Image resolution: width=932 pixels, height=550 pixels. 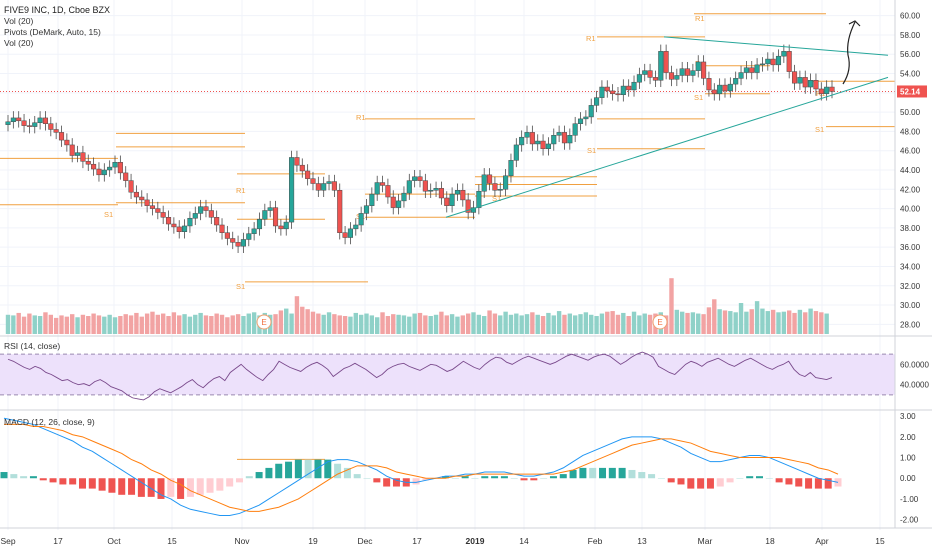 What do you see at coordinates (908, 437) in the screenshot?
I see `macd-tick: 2.00` at bounding box center [908, 437].